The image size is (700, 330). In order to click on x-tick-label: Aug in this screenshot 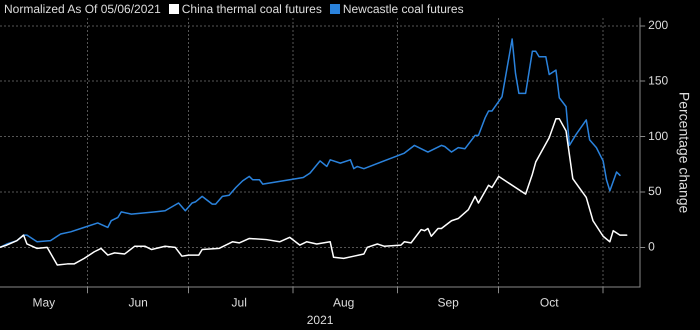, I will do `click(343, 303)`.